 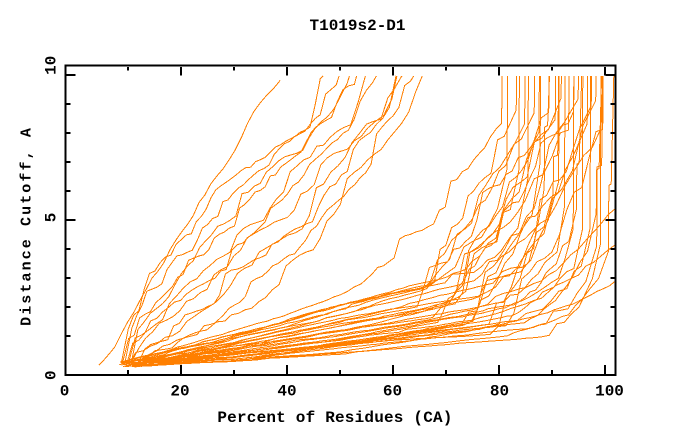 What do you see at coordinates (27, 226) in the screenshot?
I see `svg-text: Distance Cutoff, A` at bounding box center [27, 226].